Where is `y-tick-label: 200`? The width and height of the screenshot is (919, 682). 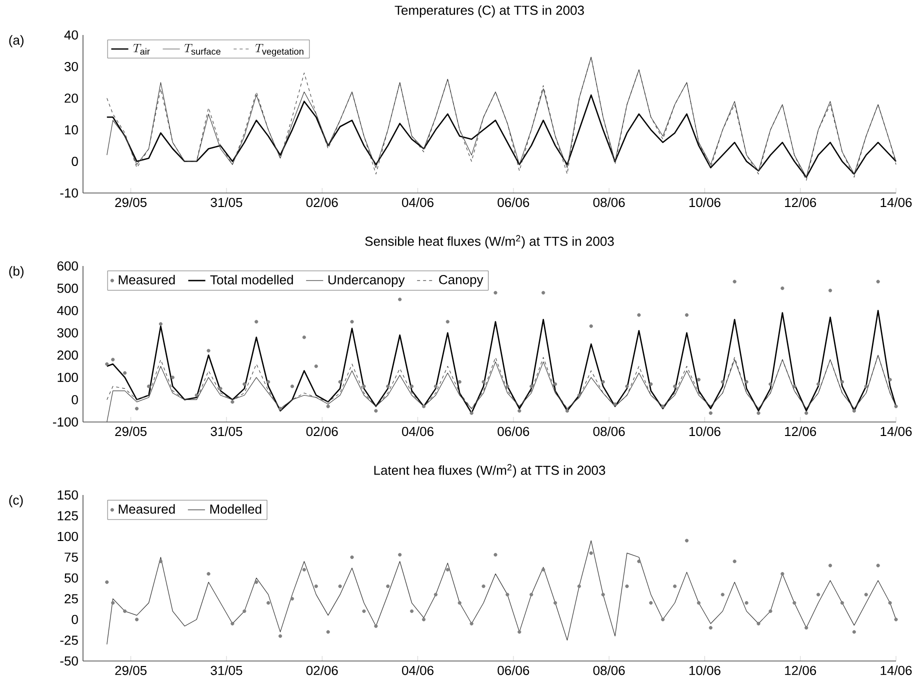 y-tick-label: 200 is located at coordinates (67, 355).